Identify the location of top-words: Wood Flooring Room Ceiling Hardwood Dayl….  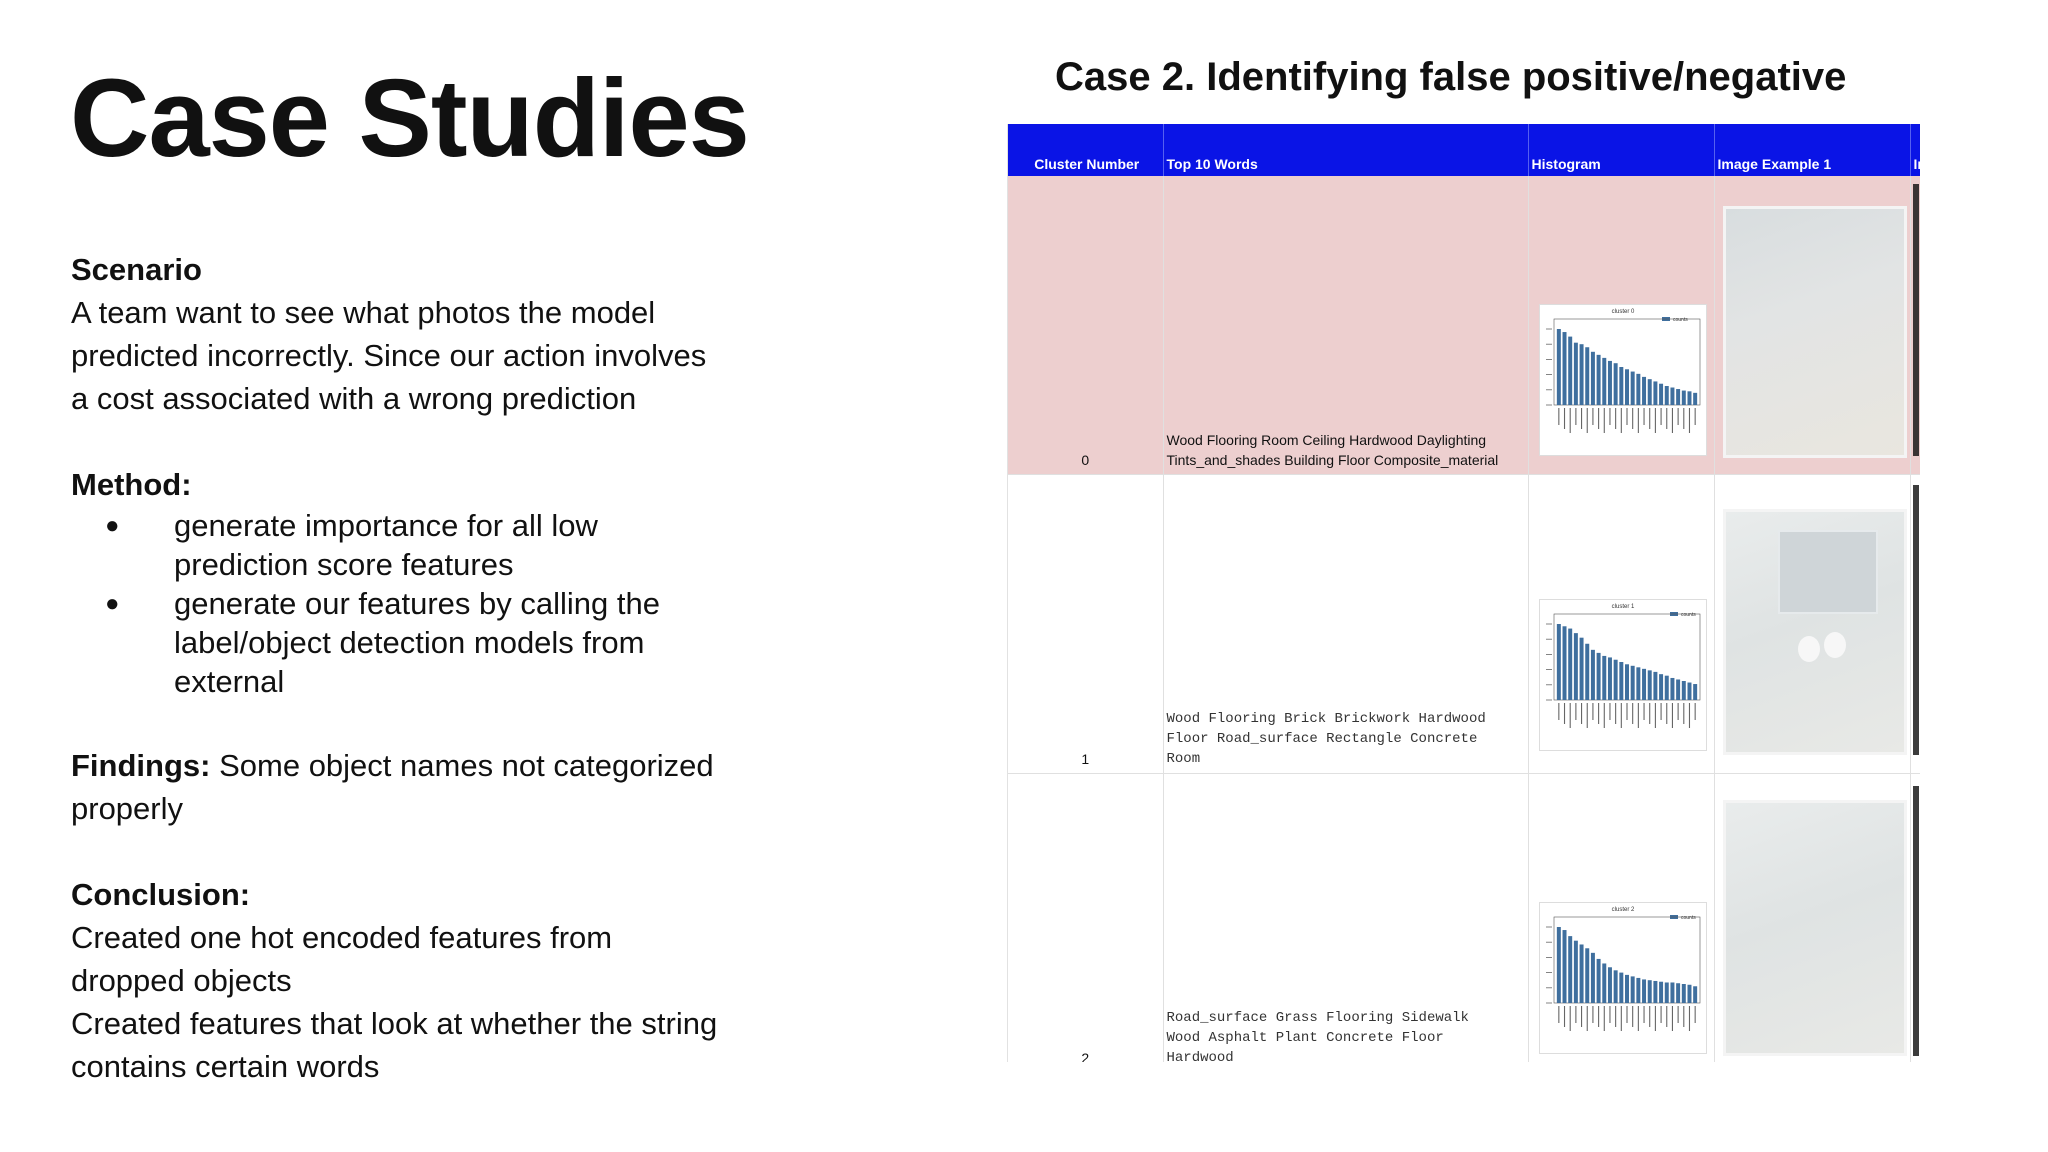
(1346, 325).